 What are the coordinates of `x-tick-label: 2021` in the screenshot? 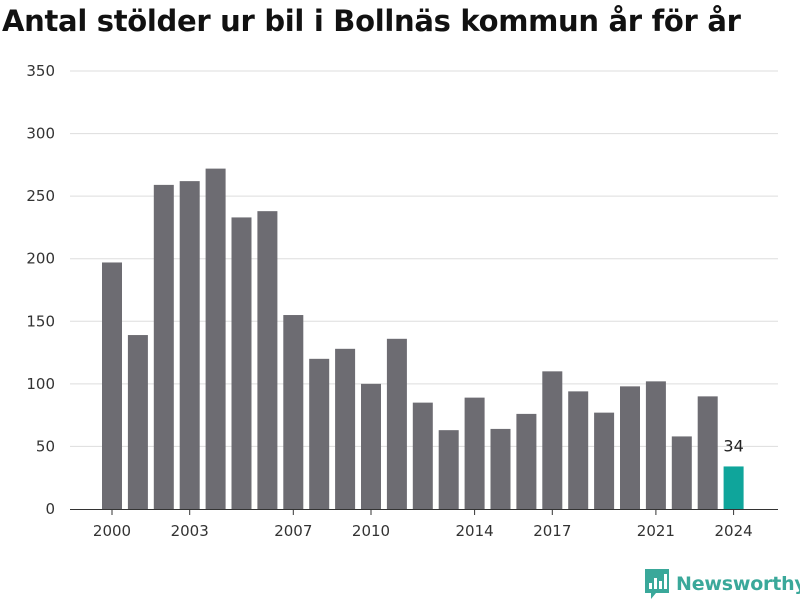 It's located at (656, 531).